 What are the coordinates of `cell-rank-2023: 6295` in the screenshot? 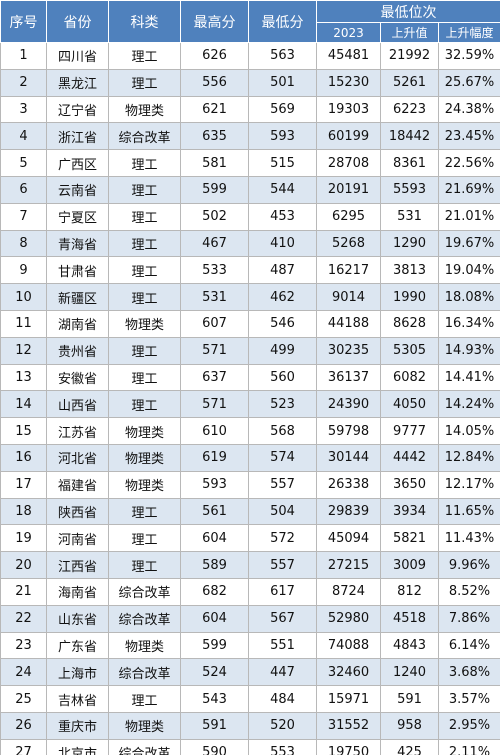 It's located at (348, 216).